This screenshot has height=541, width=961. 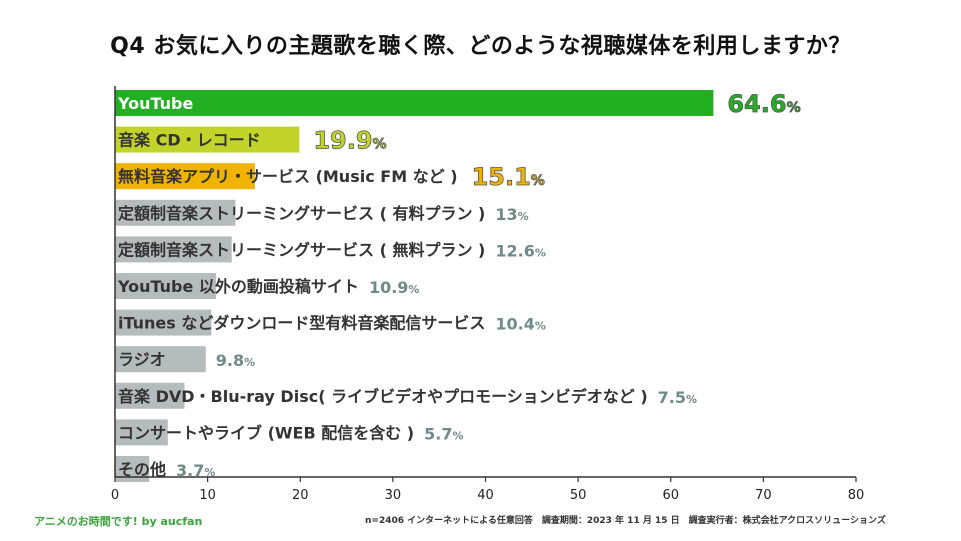 What do you see at coordinates (142, 359) in the screenshot?
I see `category-label: ラジオ` at bounding box center [142, 359].